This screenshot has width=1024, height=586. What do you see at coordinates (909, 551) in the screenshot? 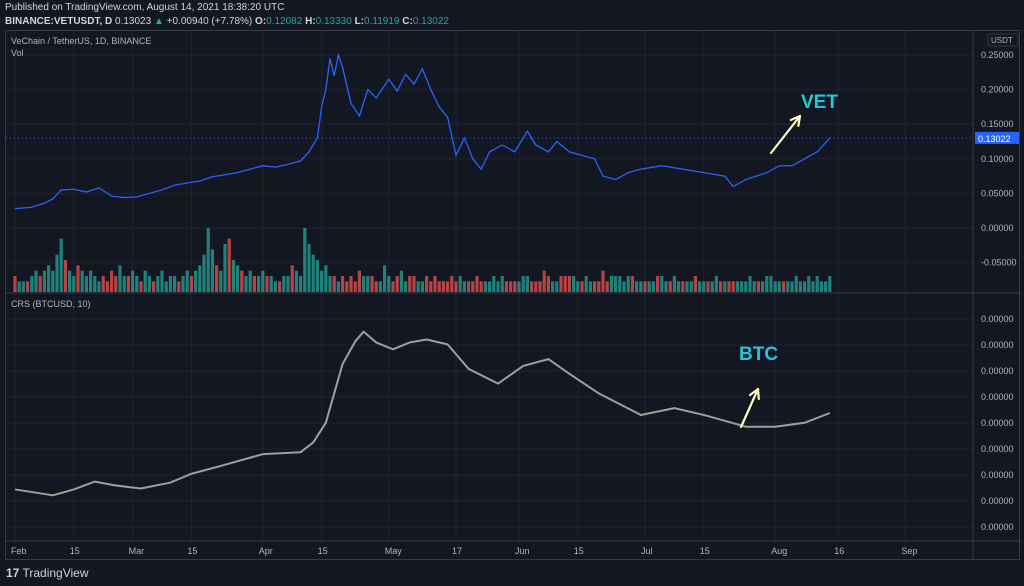
I see `time-tick-label: Sep` at bounding box center [909, 551].